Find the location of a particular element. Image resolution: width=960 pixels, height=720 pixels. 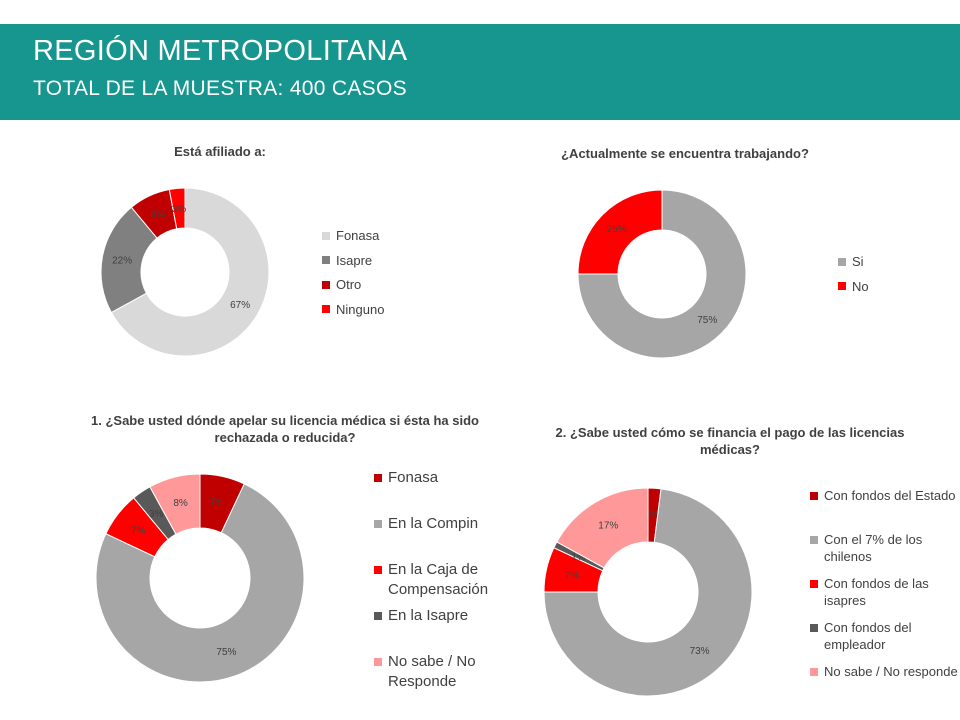

data-label-isapre: 22% is located at coordinates (122, 261).